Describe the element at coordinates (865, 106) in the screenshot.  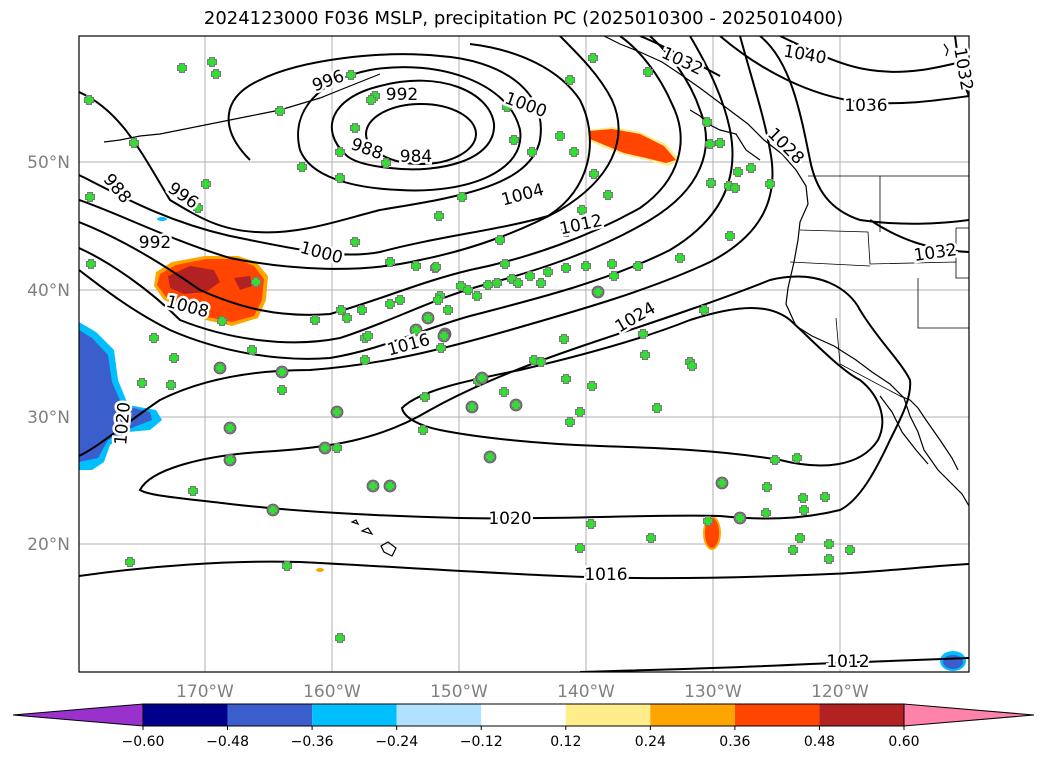
I see `contour-label: 1036` at that location.